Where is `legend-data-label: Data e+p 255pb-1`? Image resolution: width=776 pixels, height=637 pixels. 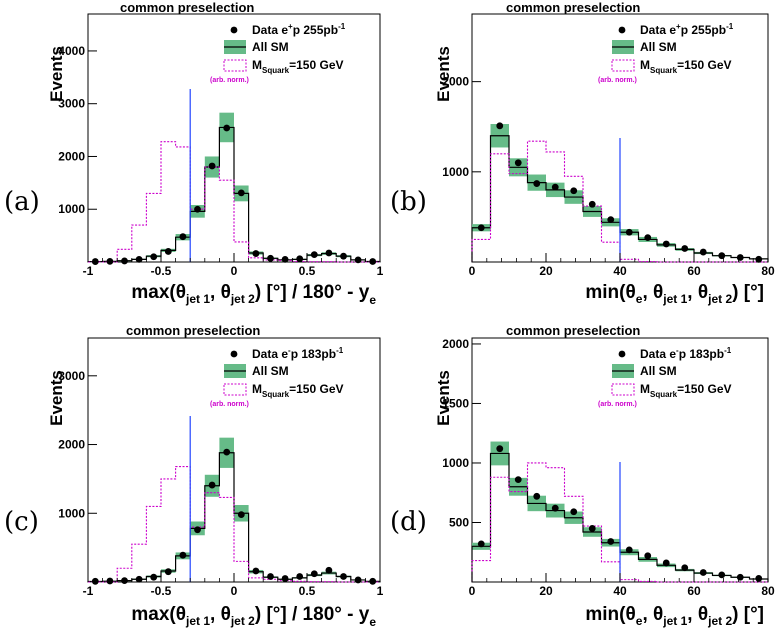
legend-data-label: Data e+p 255pb-1 is located at coordinates (687, 29).